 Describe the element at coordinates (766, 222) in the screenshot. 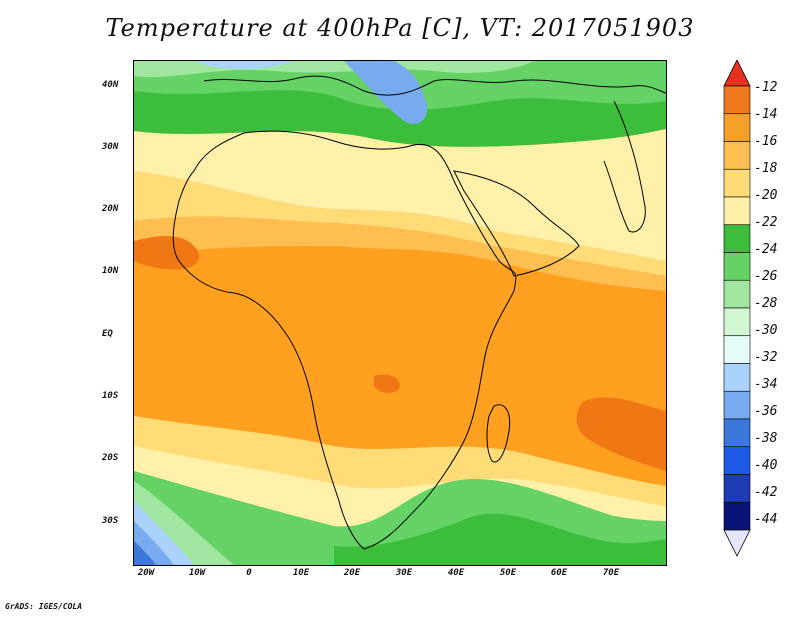

I see `colorbar-label-m22: -22` at that location.